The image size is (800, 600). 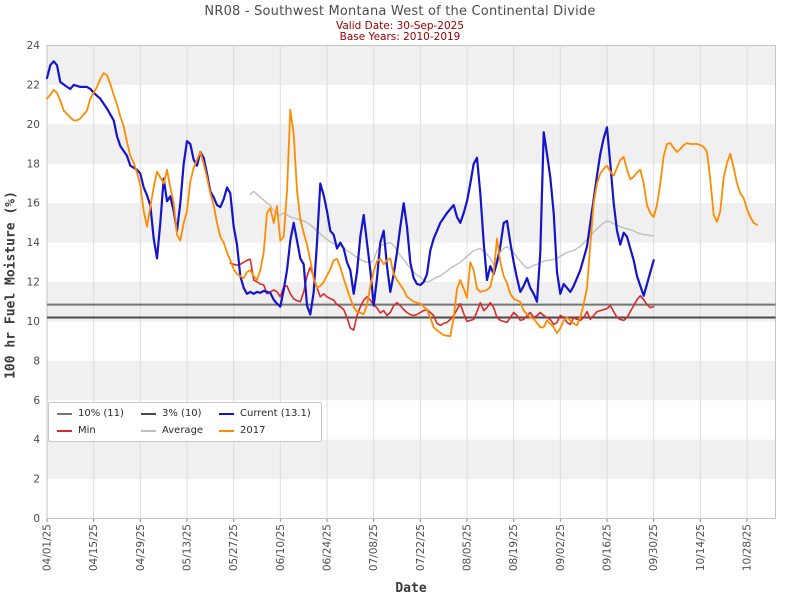 What do you see at coordinates (270, 430) in the screenshot?
I see `legend-entry: 2017` at bounding box center [270, 430].